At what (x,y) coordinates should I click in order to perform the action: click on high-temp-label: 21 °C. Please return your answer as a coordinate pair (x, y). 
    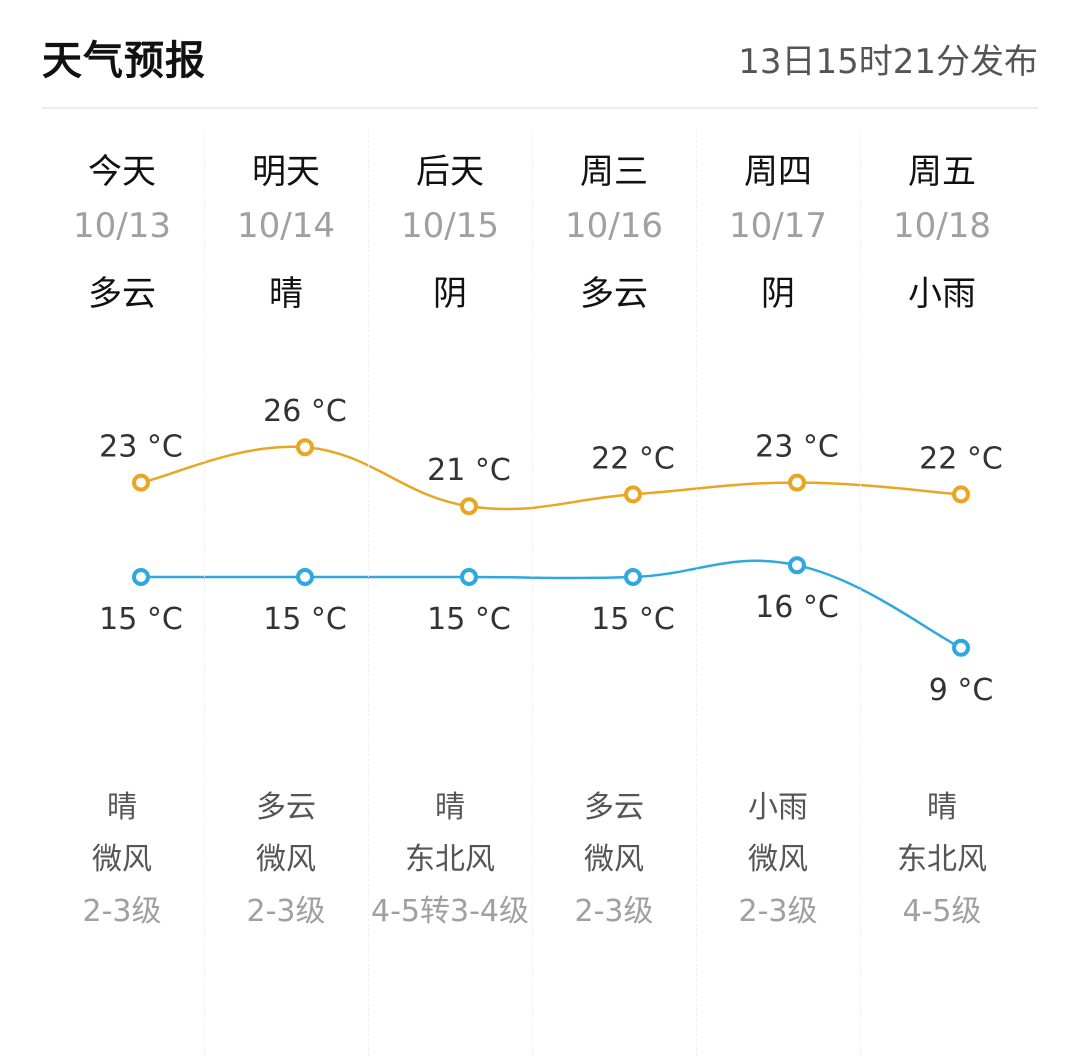
    Looking at the image, I should click on (469, 470).